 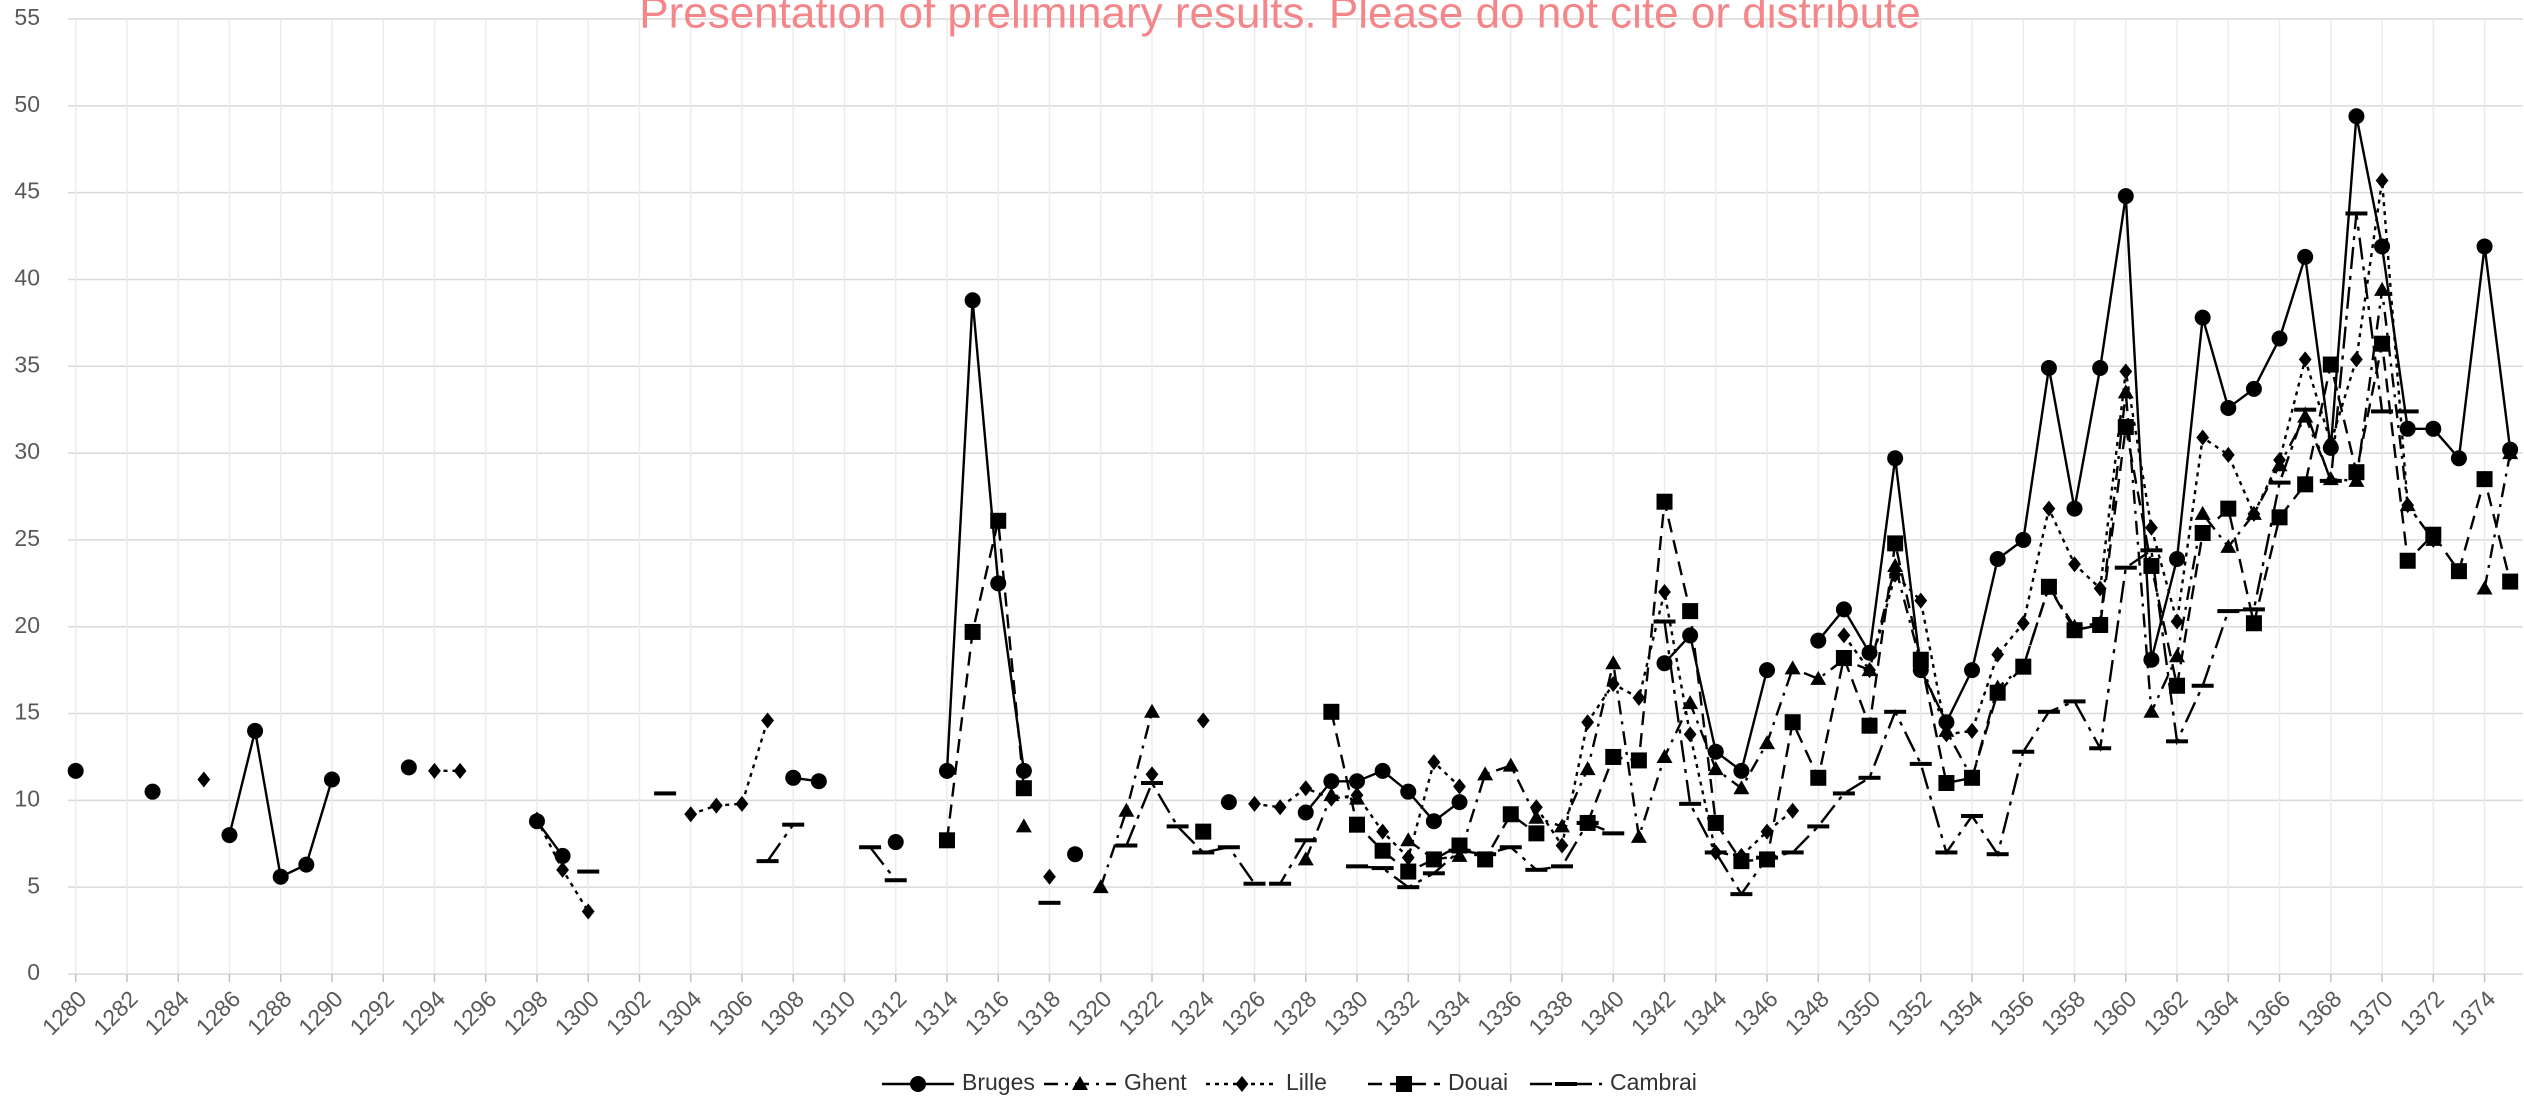 I want to click on x-tick-label: 1372, so click(x=2422, y=1012).